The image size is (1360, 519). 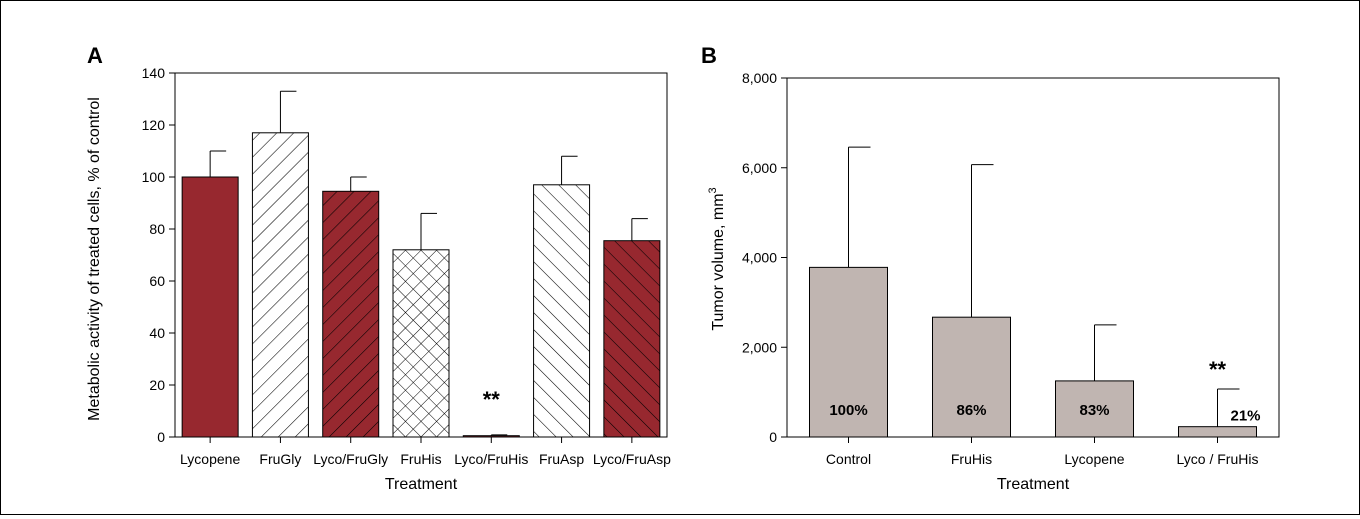 I want to click on panel-b-y-axis-title-superscript: 3, so click(x=713, y=190).